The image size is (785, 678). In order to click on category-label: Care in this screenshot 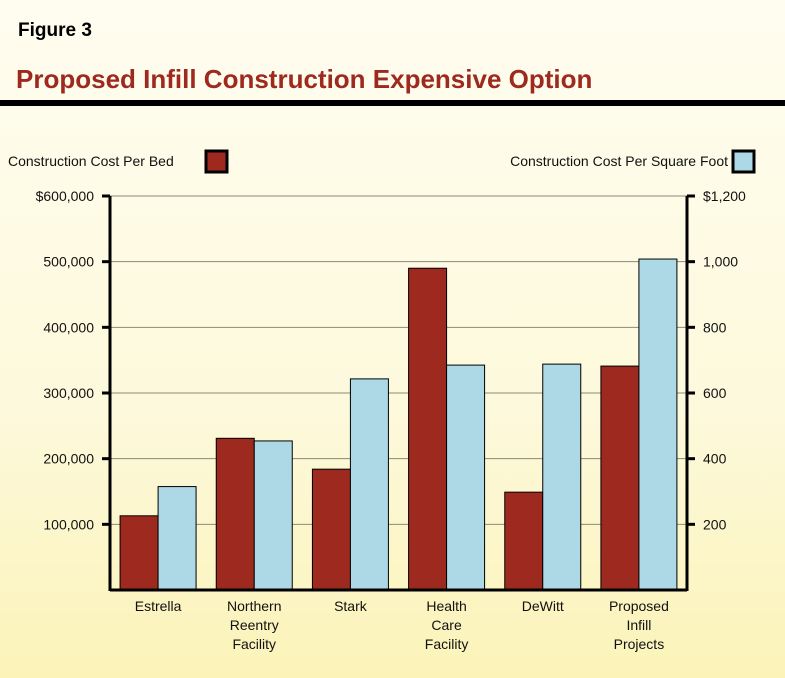, I will do `click(446, 625)`.